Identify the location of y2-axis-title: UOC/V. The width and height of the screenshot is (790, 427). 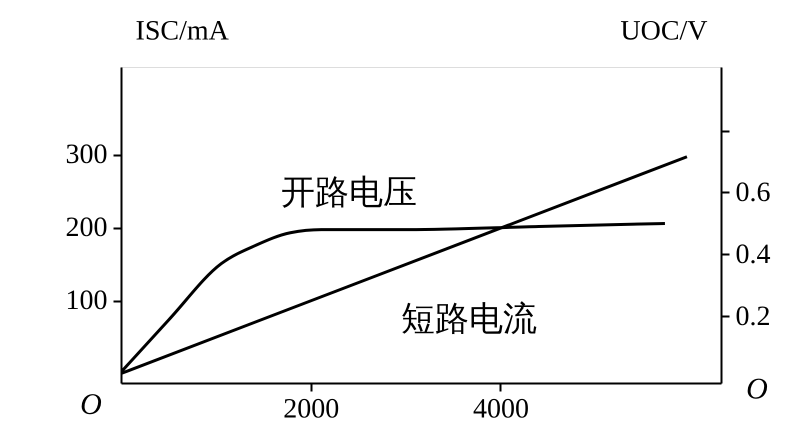
(664, 31).